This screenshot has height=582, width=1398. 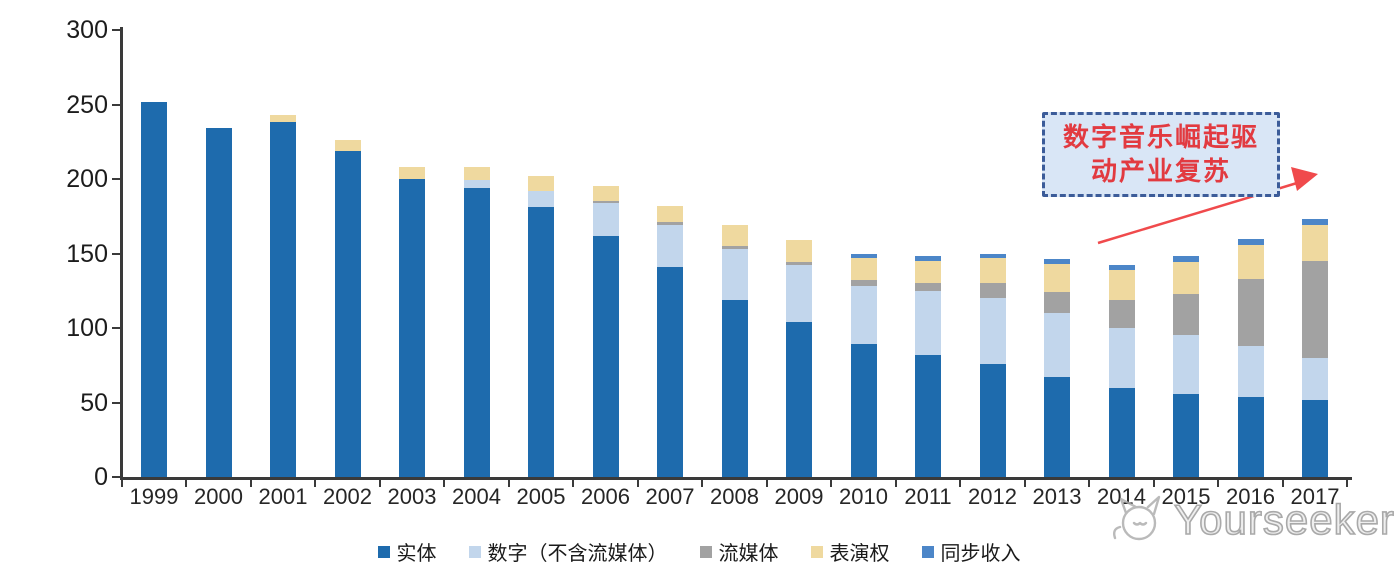 What do you see at coordinates (412, 173) in the screenshot?
I see `bar-segment-2003` at bounding box center [412, 173].